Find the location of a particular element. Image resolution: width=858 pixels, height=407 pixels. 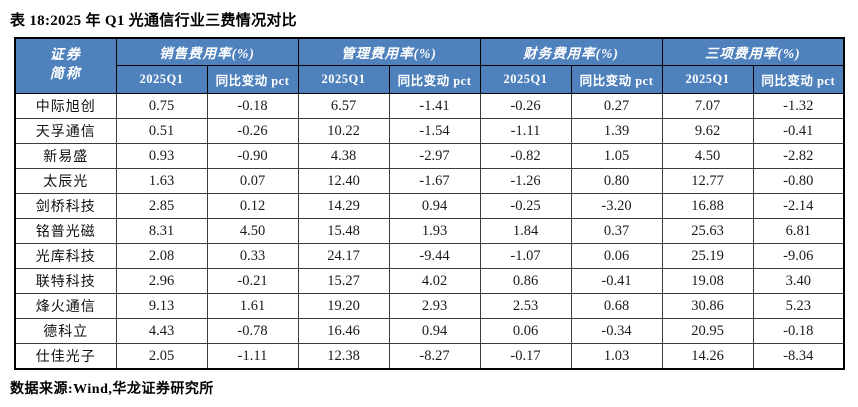

table-title: 表 18:2025 年 Q1 光通信行业三费情况对比 is located at coordinates (153, 21).